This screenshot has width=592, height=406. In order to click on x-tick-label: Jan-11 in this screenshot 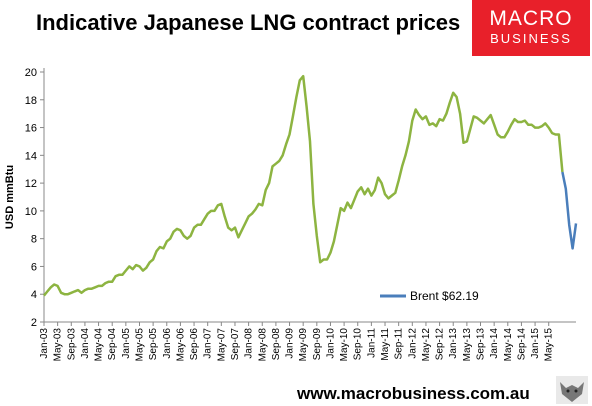, I will do `click(371, 343)`.